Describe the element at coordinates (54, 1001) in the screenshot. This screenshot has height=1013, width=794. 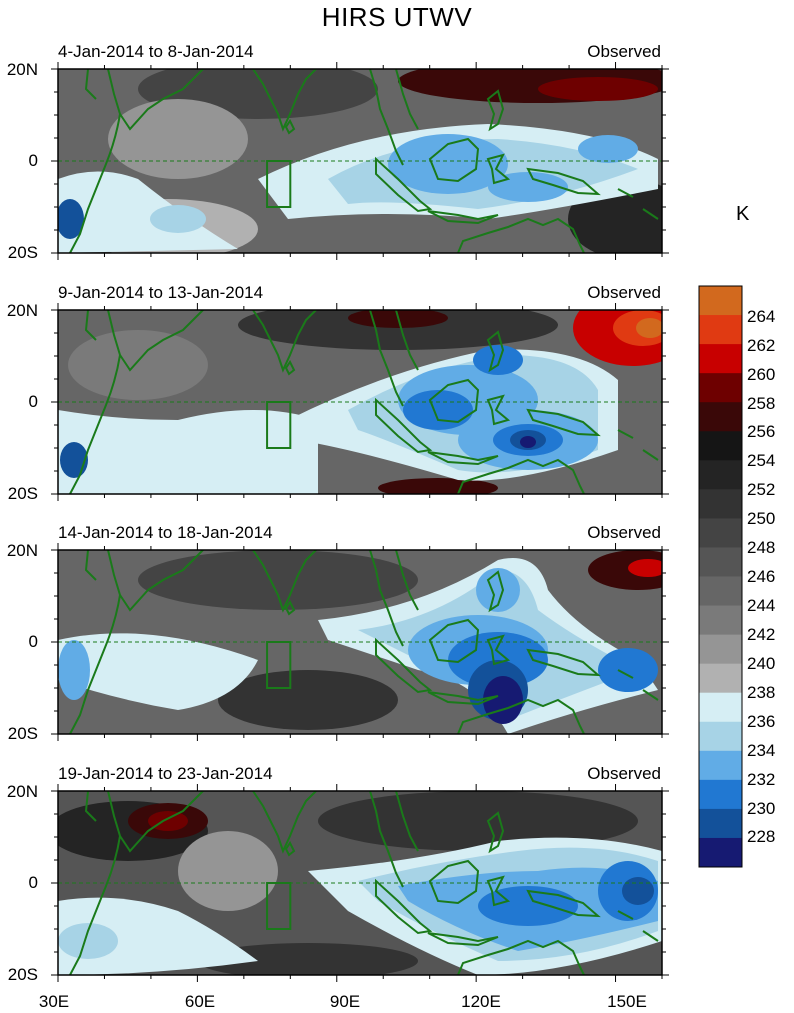
I see `x-tick-label: 30E` at that location.